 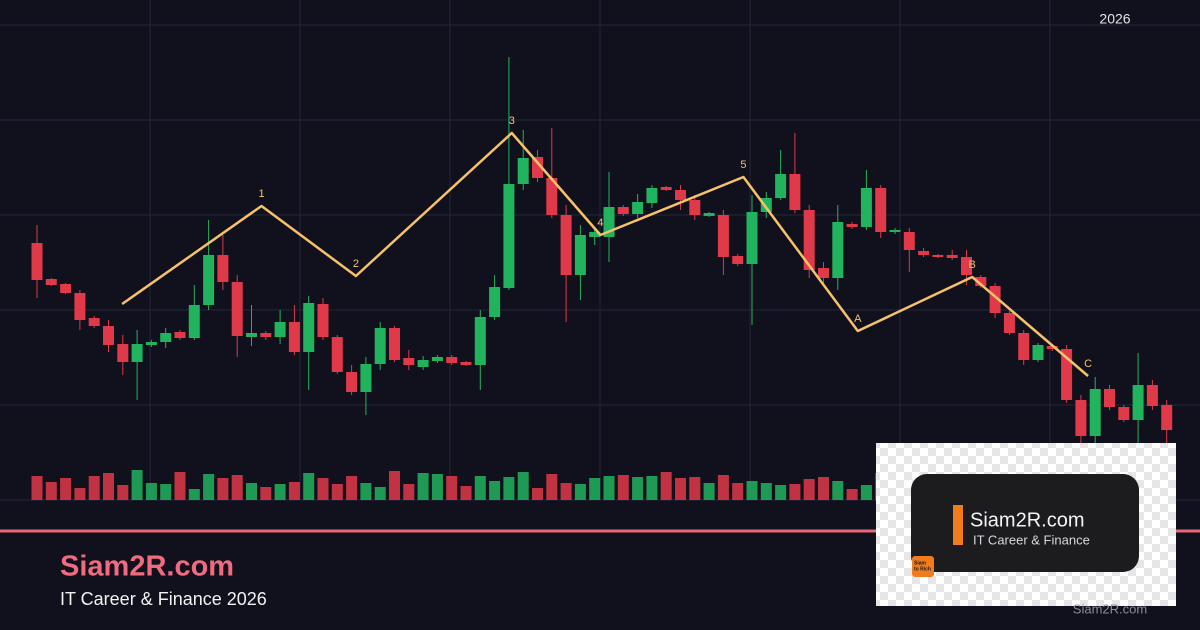 What do you see at coordinates (261, 194) in the screenshot?
I see `wave-label: 1` at bounding box center [261, 194].